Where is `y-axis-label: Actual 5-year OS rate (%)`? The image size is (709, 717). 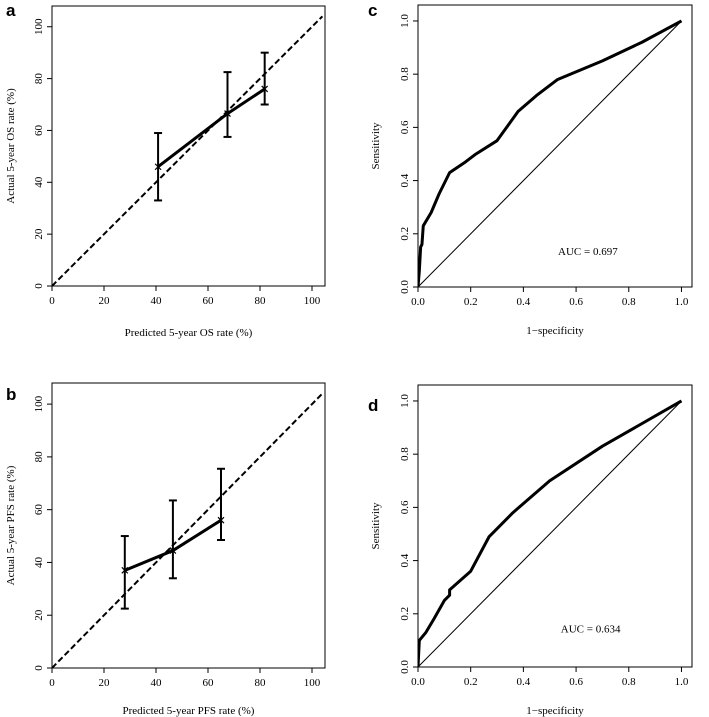 y-axis-label: Actual 5-year OS rate (%) is located at coordinates (11, 146).